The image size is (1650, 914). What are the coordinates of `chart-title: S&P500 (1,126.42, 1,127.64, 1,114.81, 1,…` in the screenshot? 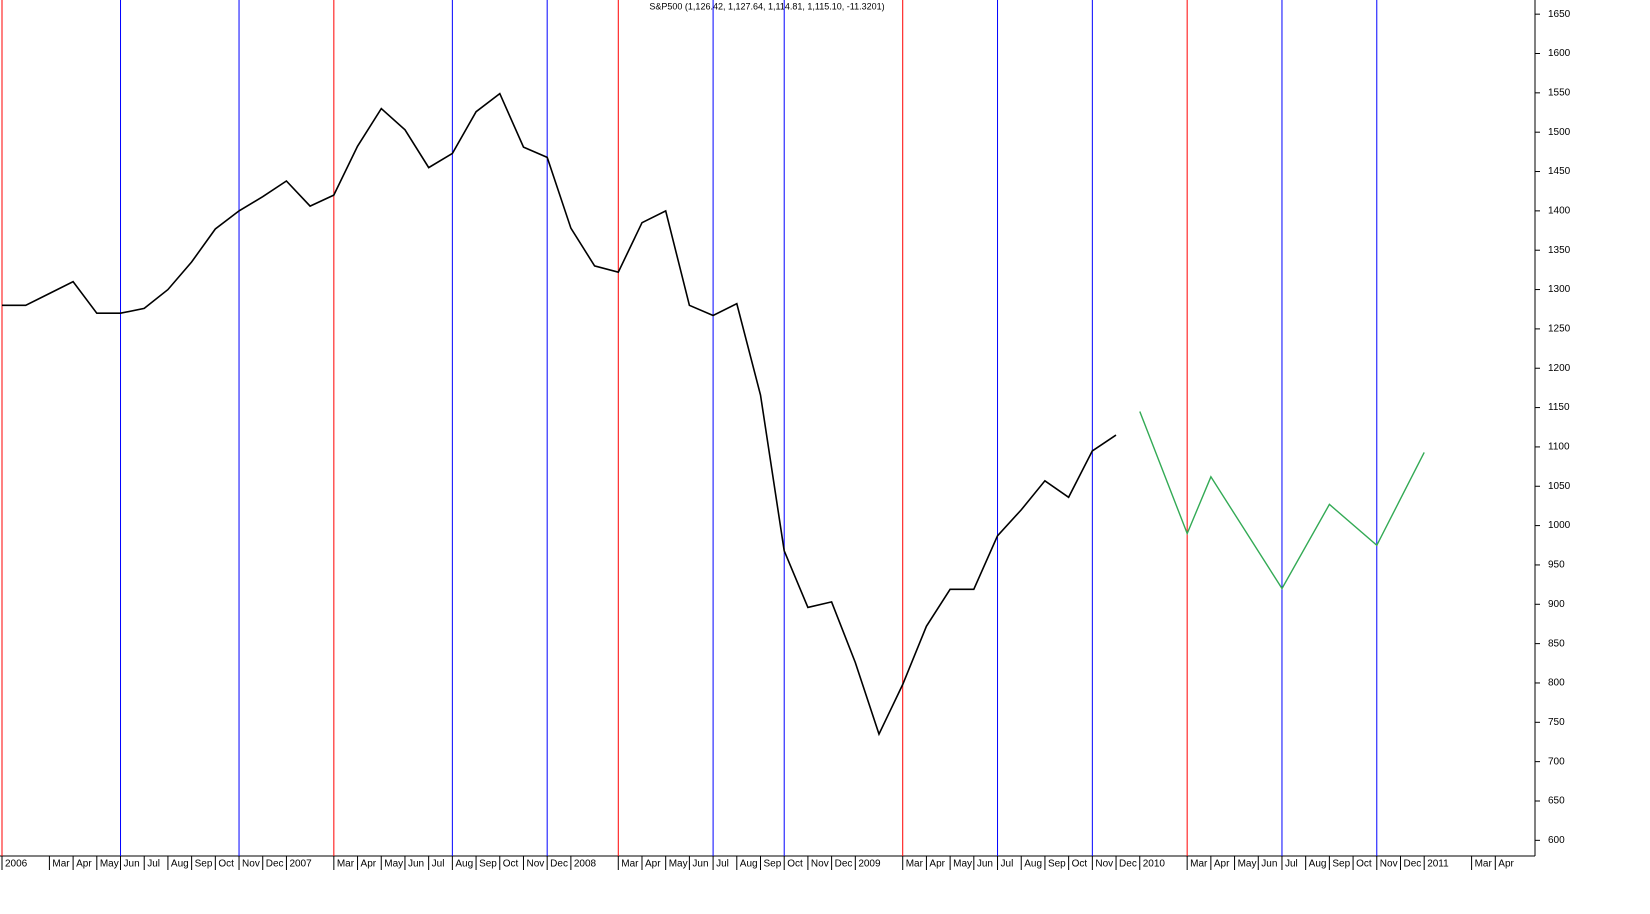 It's located at (766, 6).